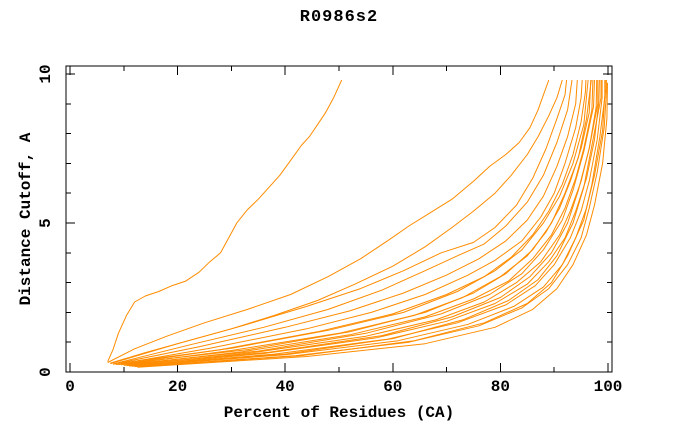 Image resolution: width=680 pixels, height=440 pixels. Describe the element at coordinates (339, 17) in the screenshot. I see `chart-title: R0986s2` at that location.